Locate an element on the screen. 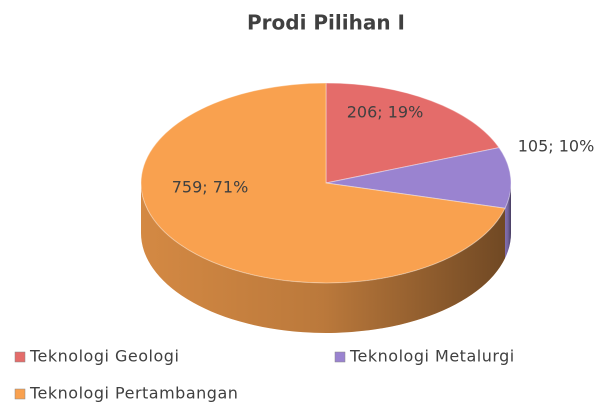 The height and width of the screenshot is (407, 599). chart-title: Prodi Pilihan I is located at coordinates (326, 23).